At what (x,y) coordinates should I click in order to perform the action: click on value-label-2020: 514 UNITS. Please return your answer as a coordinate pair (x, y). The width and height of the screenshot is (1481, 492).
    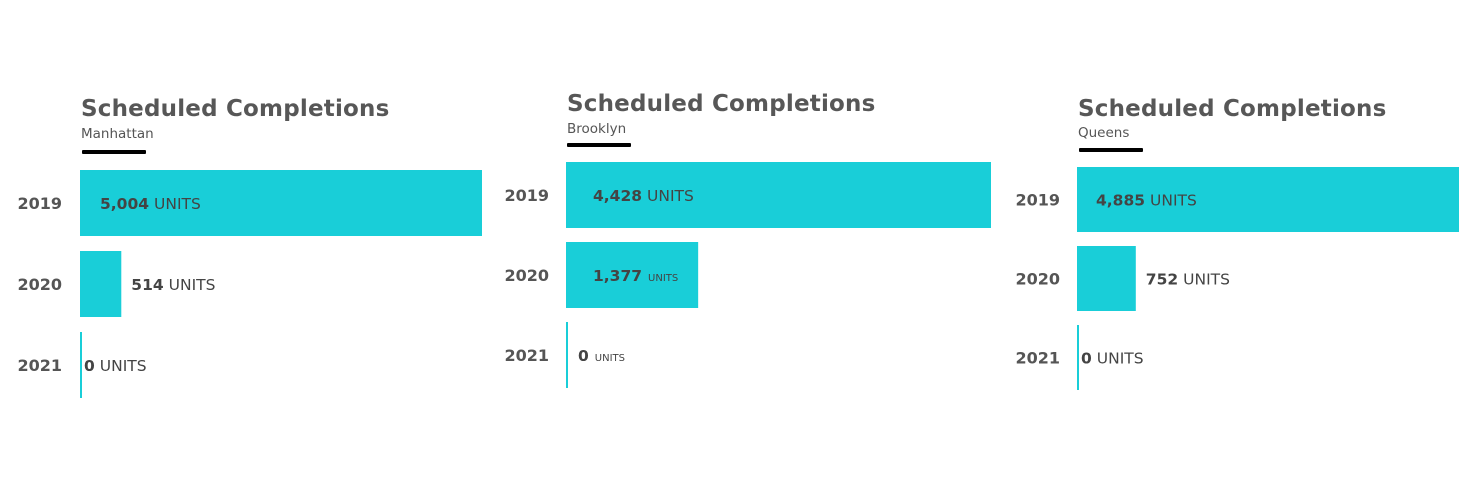
    Looking at the image, I should click on (173, 285).